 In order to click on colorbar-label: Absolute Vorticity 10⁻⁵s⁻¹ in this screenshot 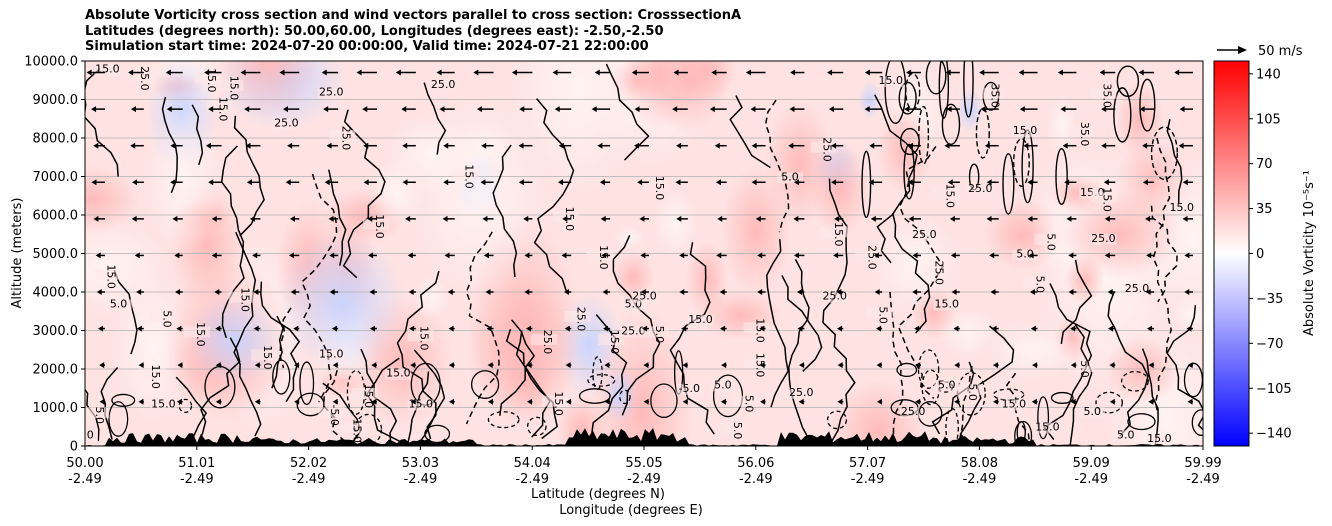, I will do `click(1309, 253)`.